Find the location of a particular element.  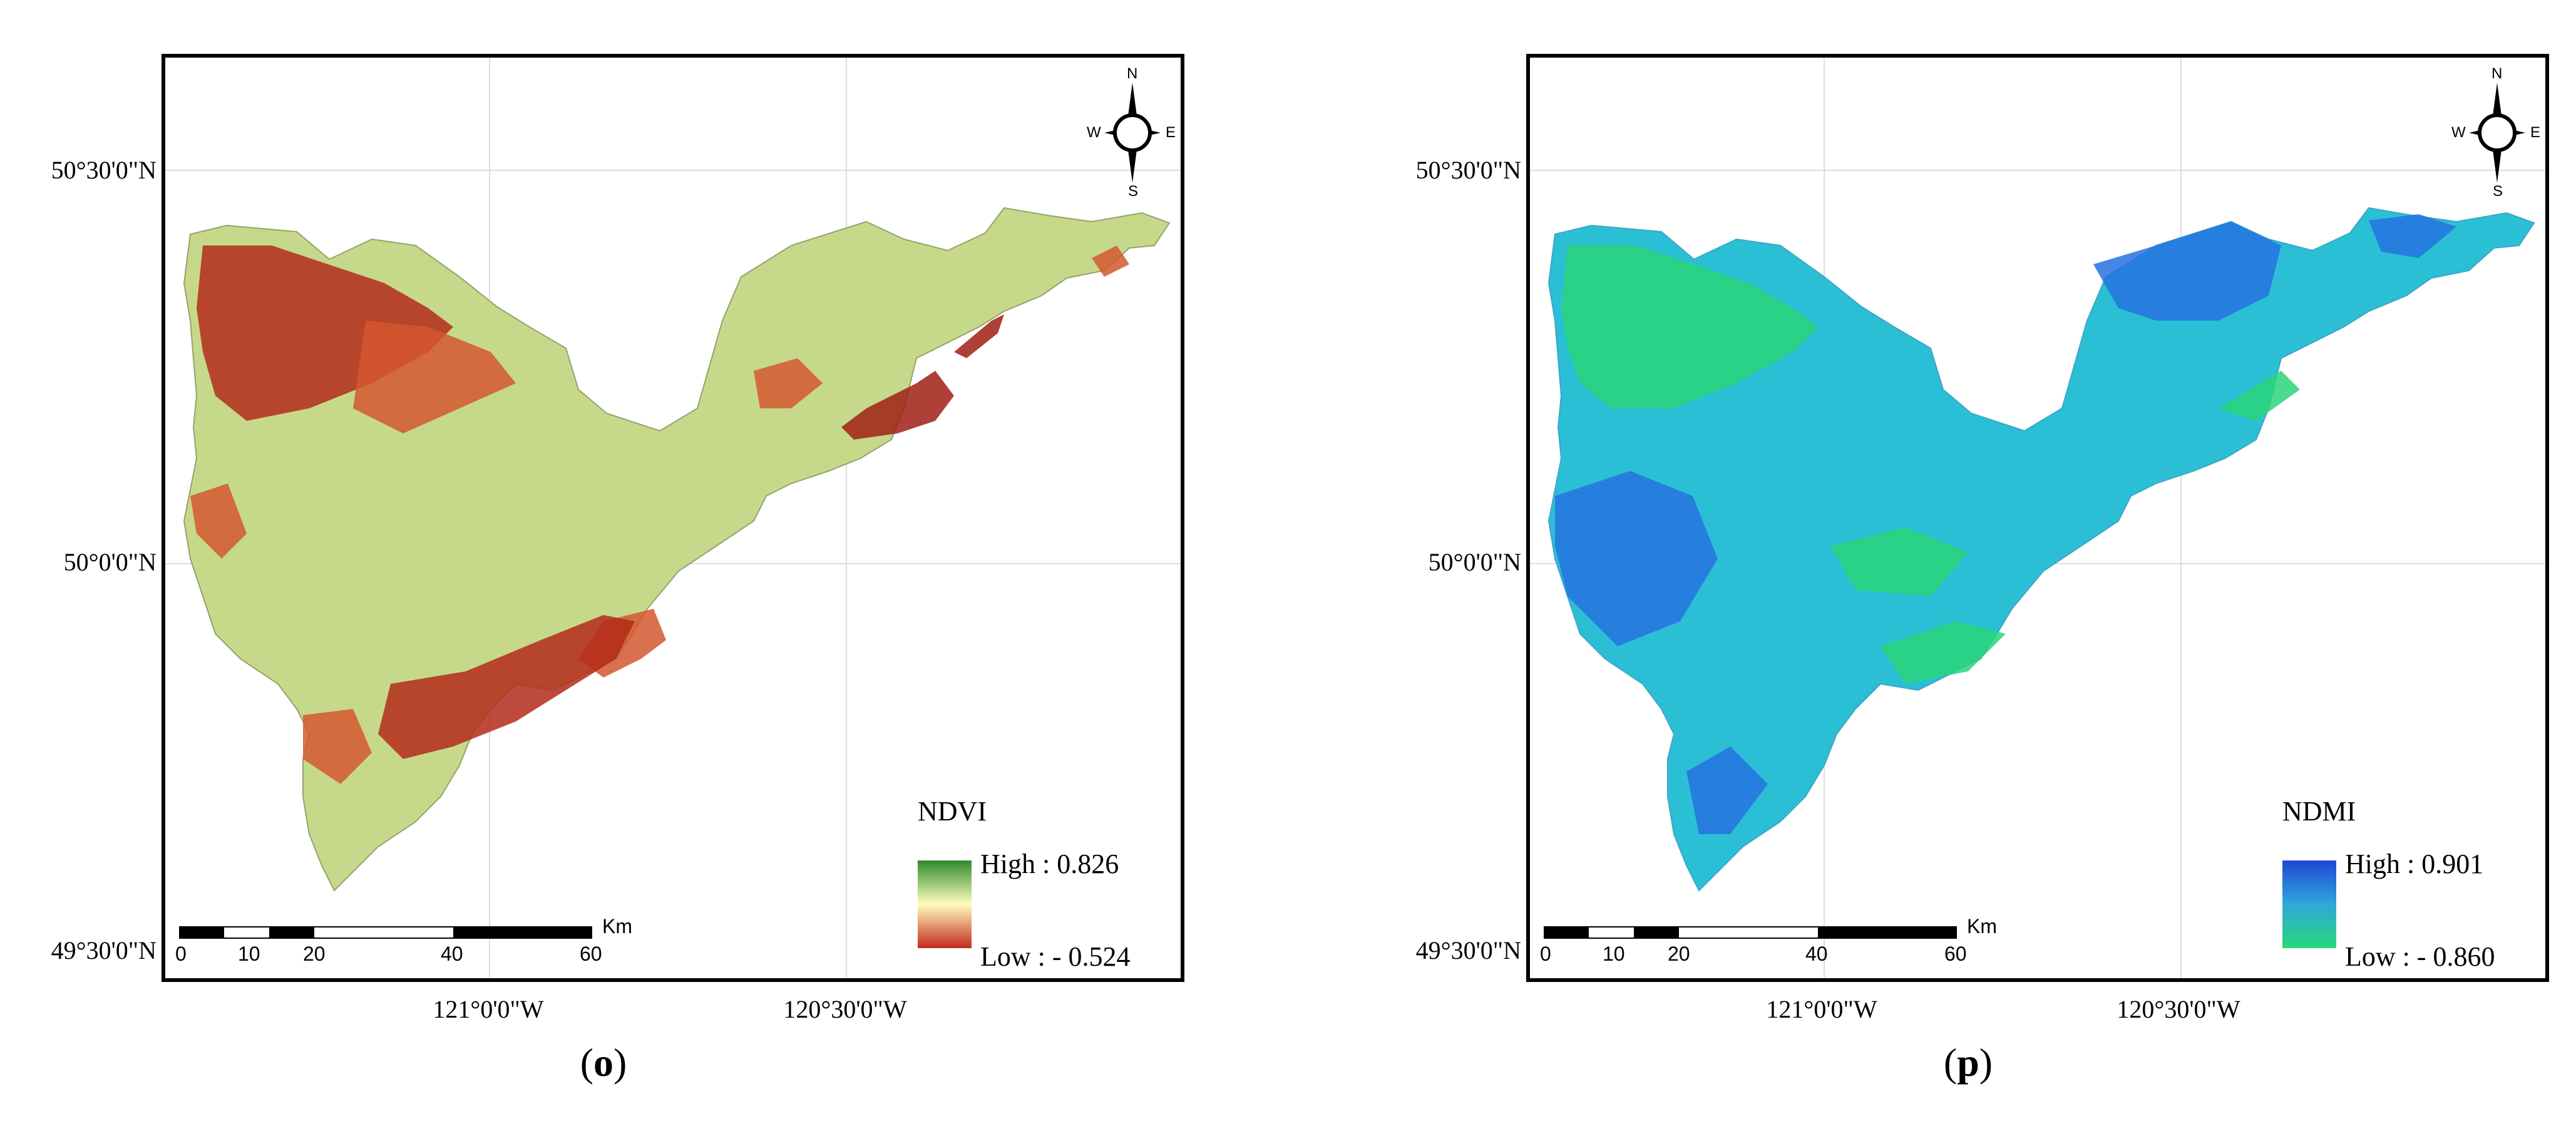

panel-caption: (o) is located at coordinates (603, 1062).